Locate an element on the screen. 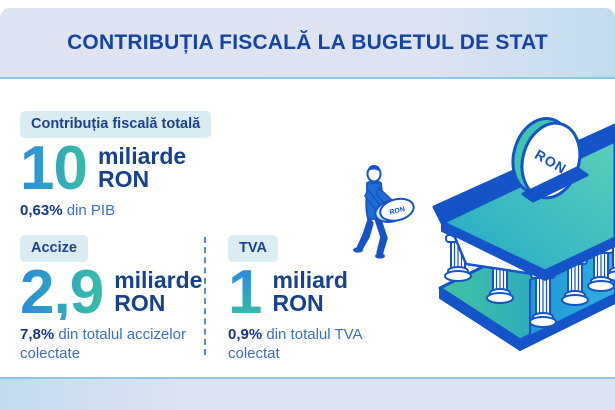  tva-figure-row: 1 miliard RON is located at coordinates (317, 292).